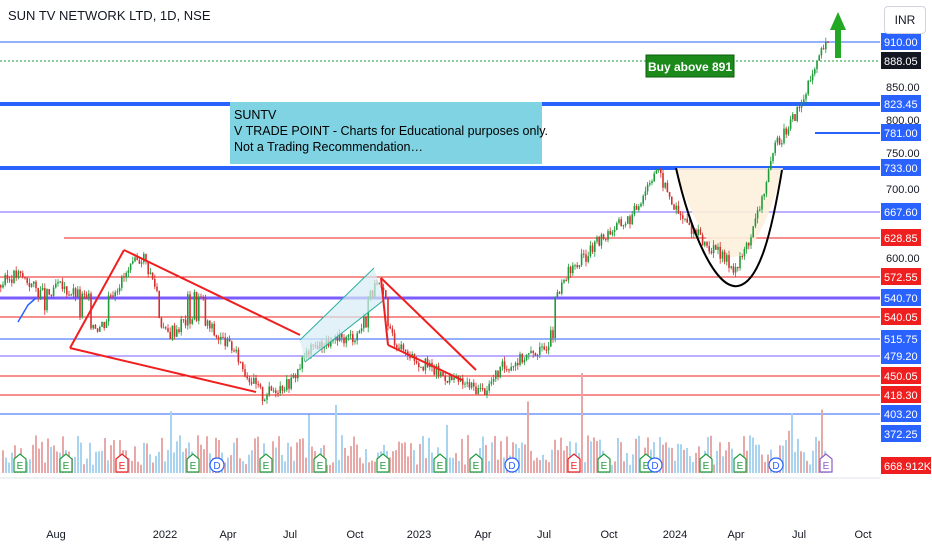  I want to click on buy-label-bg, so click(690, 66).